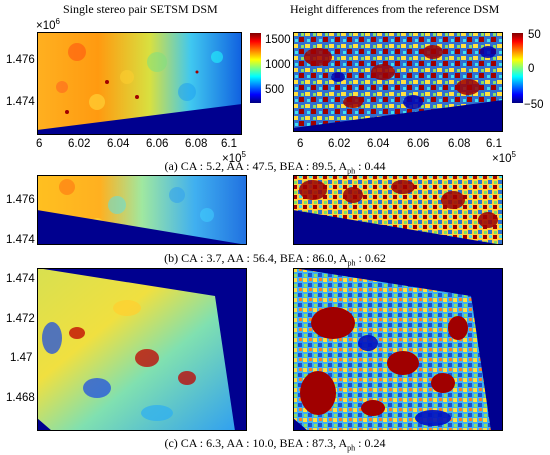  What do you see at coordinates (339, 144) in the screenshot?
I see `panel-a-diff-x-tick-2: 6.02` at bounding box center [339, 144].